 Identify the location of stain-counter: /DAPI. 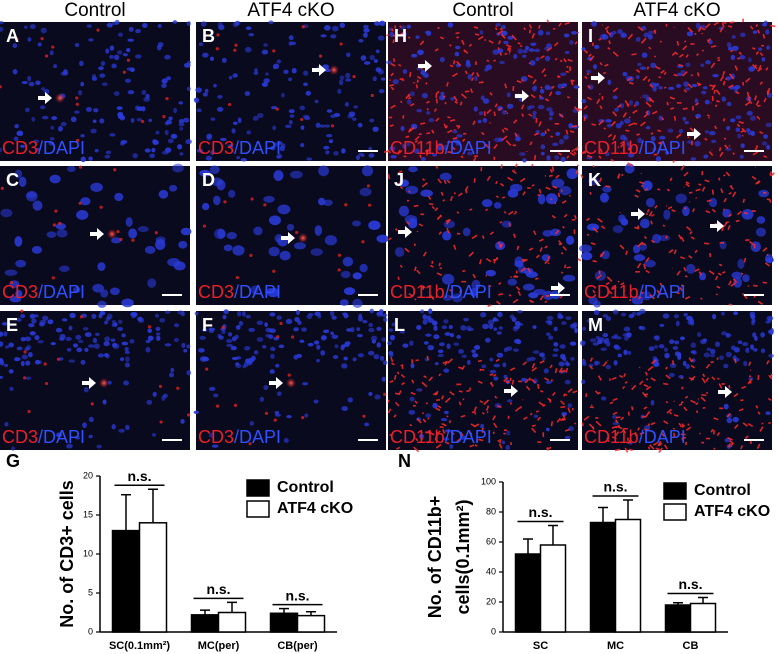
(257, 148).